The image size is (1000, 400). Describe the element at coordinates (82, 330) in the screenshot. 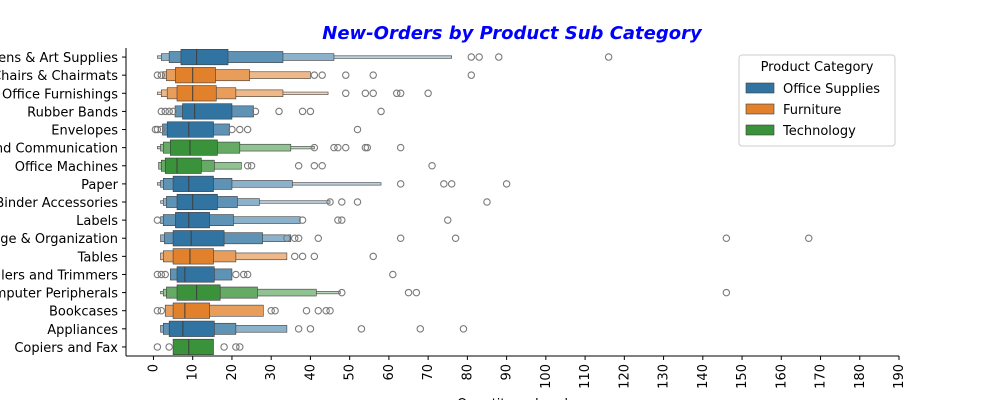

I see `y-tick-label: Appliances` at that location.